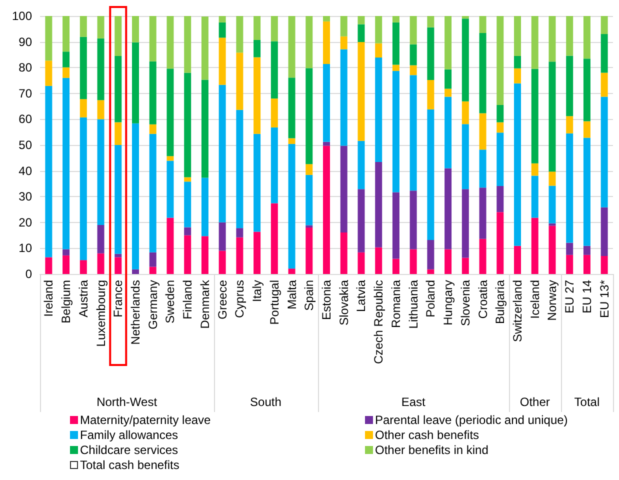  What do you see at coordinates (266, 402) in the screenshot?
I see `text: South` at bounding box center [266, 402].